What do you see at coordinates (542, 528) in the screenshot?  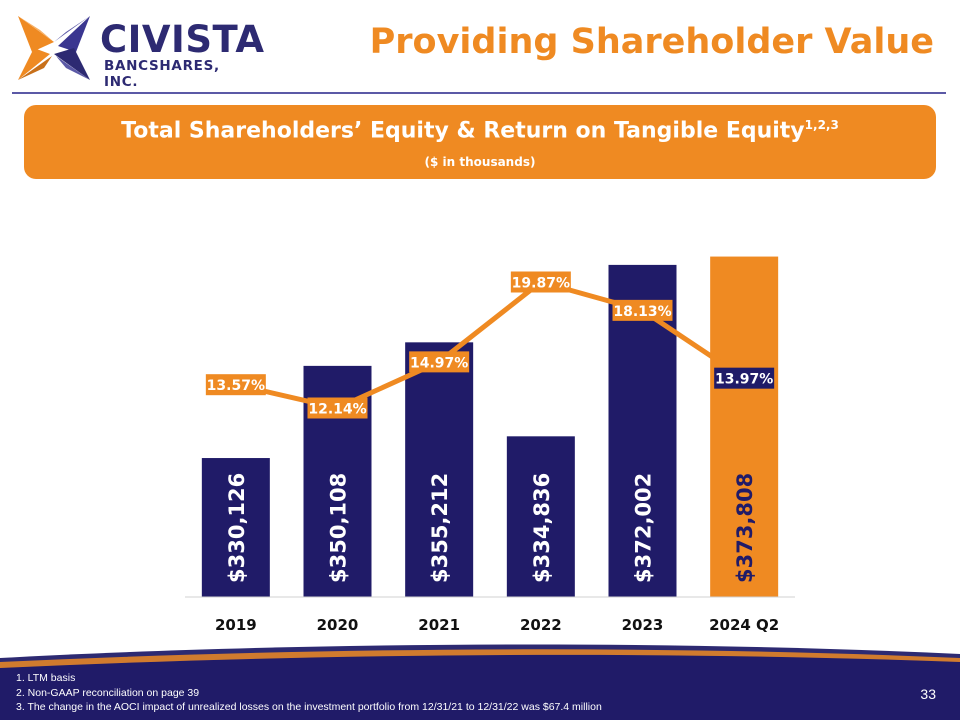 I see `equity-bar-label: $334,836` at bounding box center [542, 528].